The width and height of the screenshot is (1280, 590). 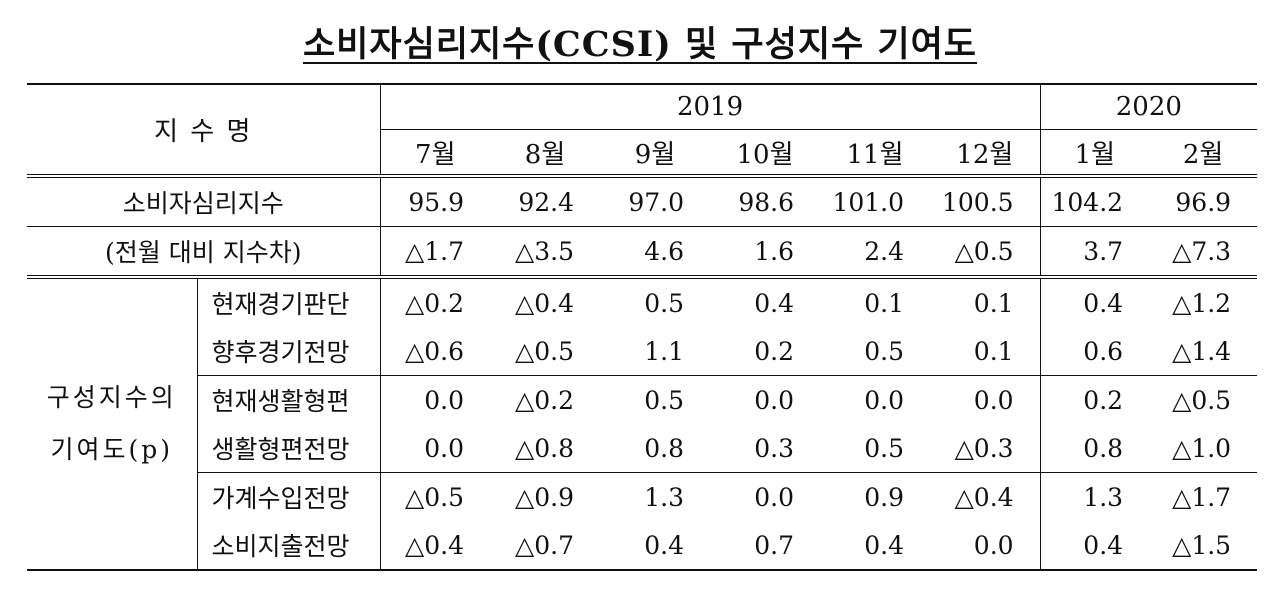 What do you see at coordinates (289, 399) in the screenshot?
I see `component-label: 현재생활형편` at bounding box center [289, 399].